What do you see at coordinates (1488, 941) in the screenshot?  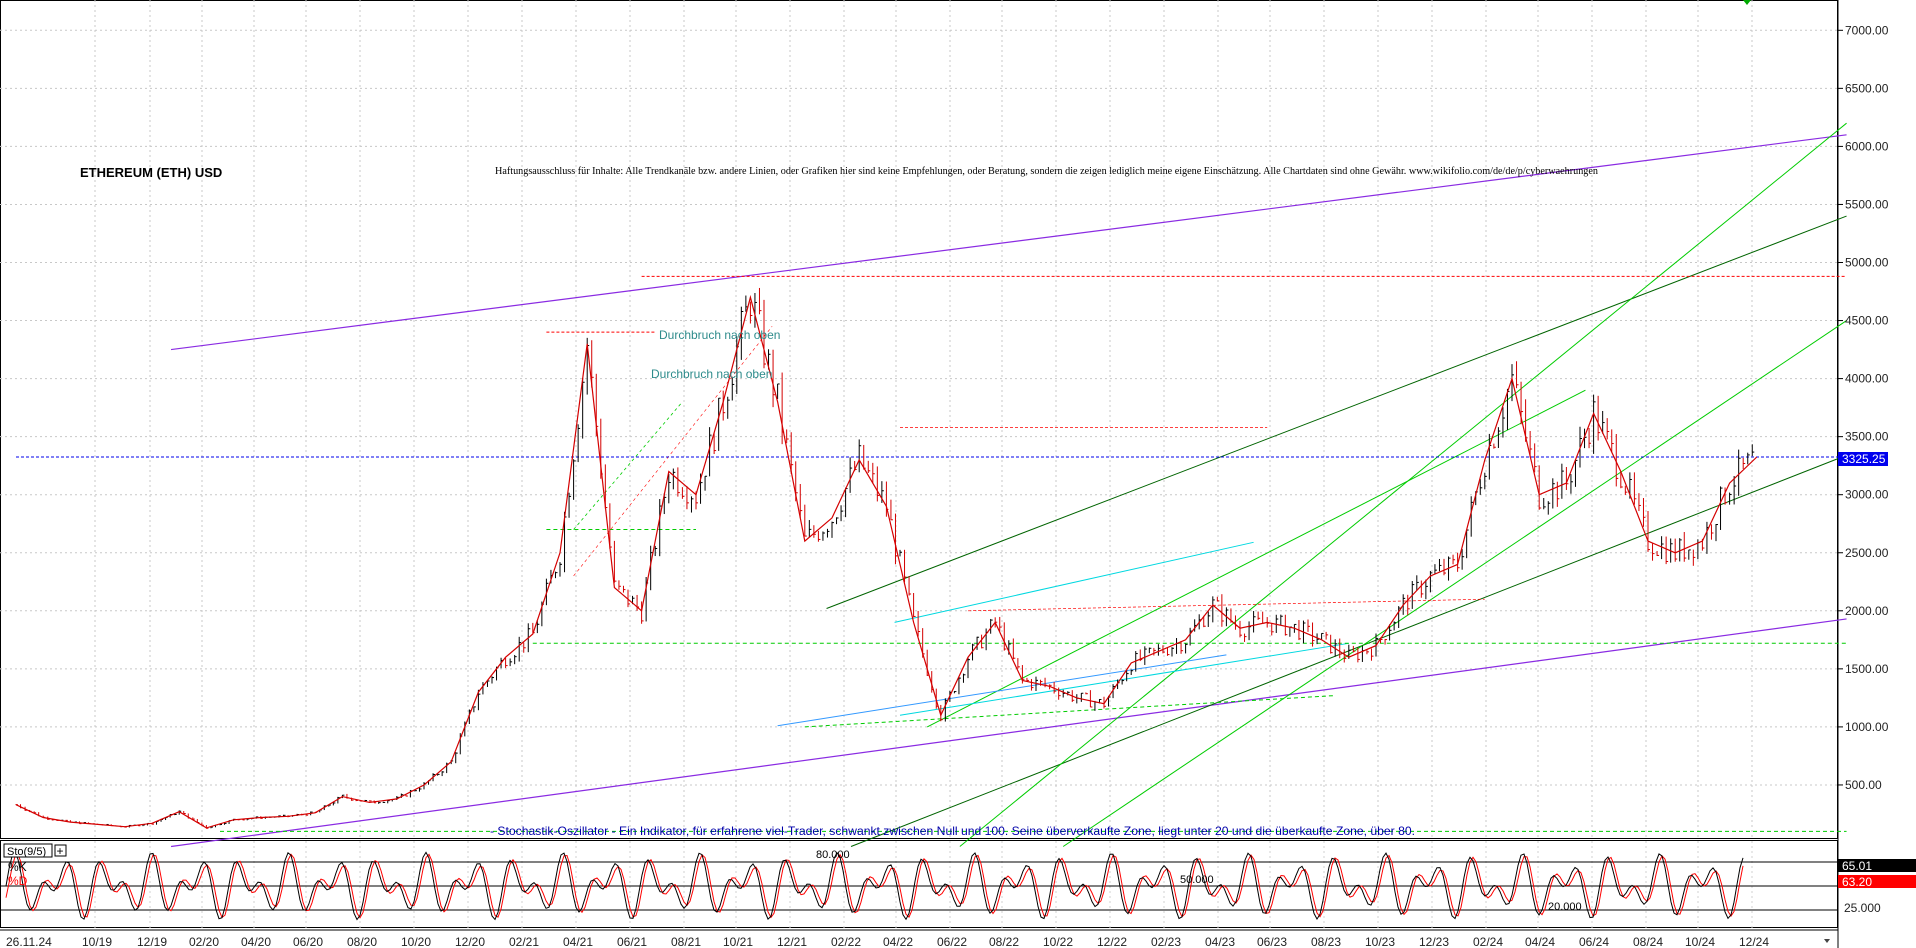 I see `x-tick-label: 02/24` at bounding box center [1488, 941].